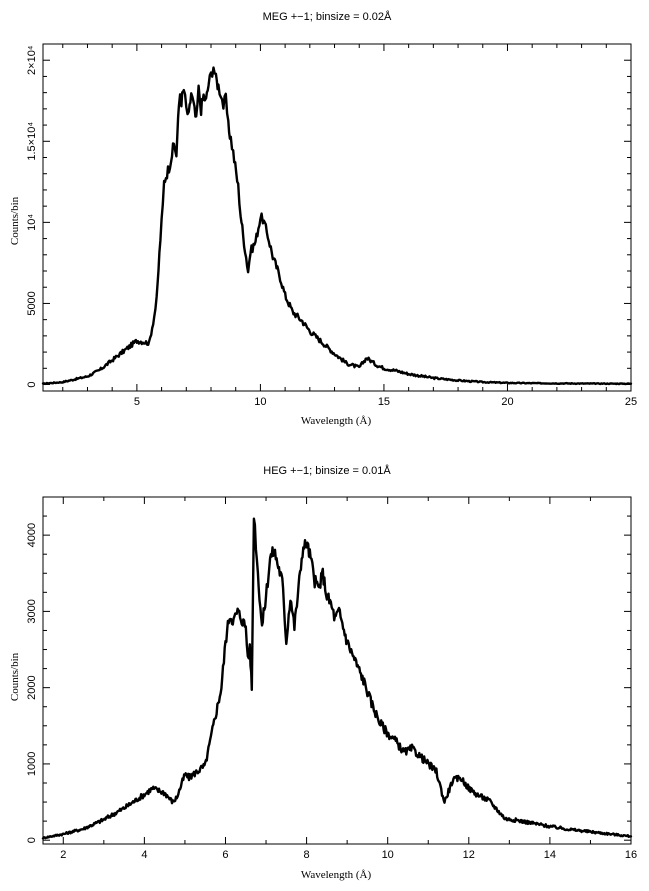  What do you see at coordinates (327, 16) in the screenshot?
I see `meg-title: MEG +−1; binsize = 0.02Å` at bounding box center [327, 16].